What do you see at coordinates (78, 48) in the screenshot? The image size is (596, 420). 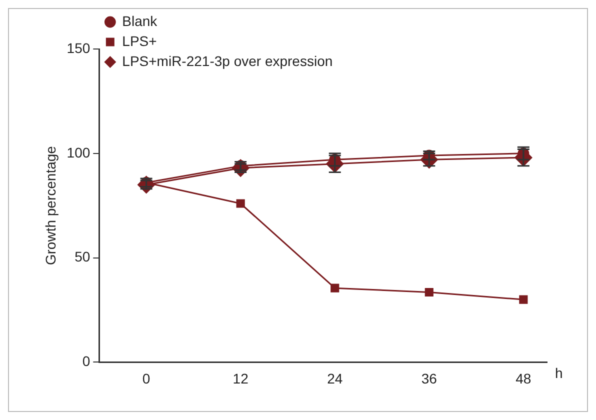 I see `y-tick-label: 150` at bounding box center [78, 48].